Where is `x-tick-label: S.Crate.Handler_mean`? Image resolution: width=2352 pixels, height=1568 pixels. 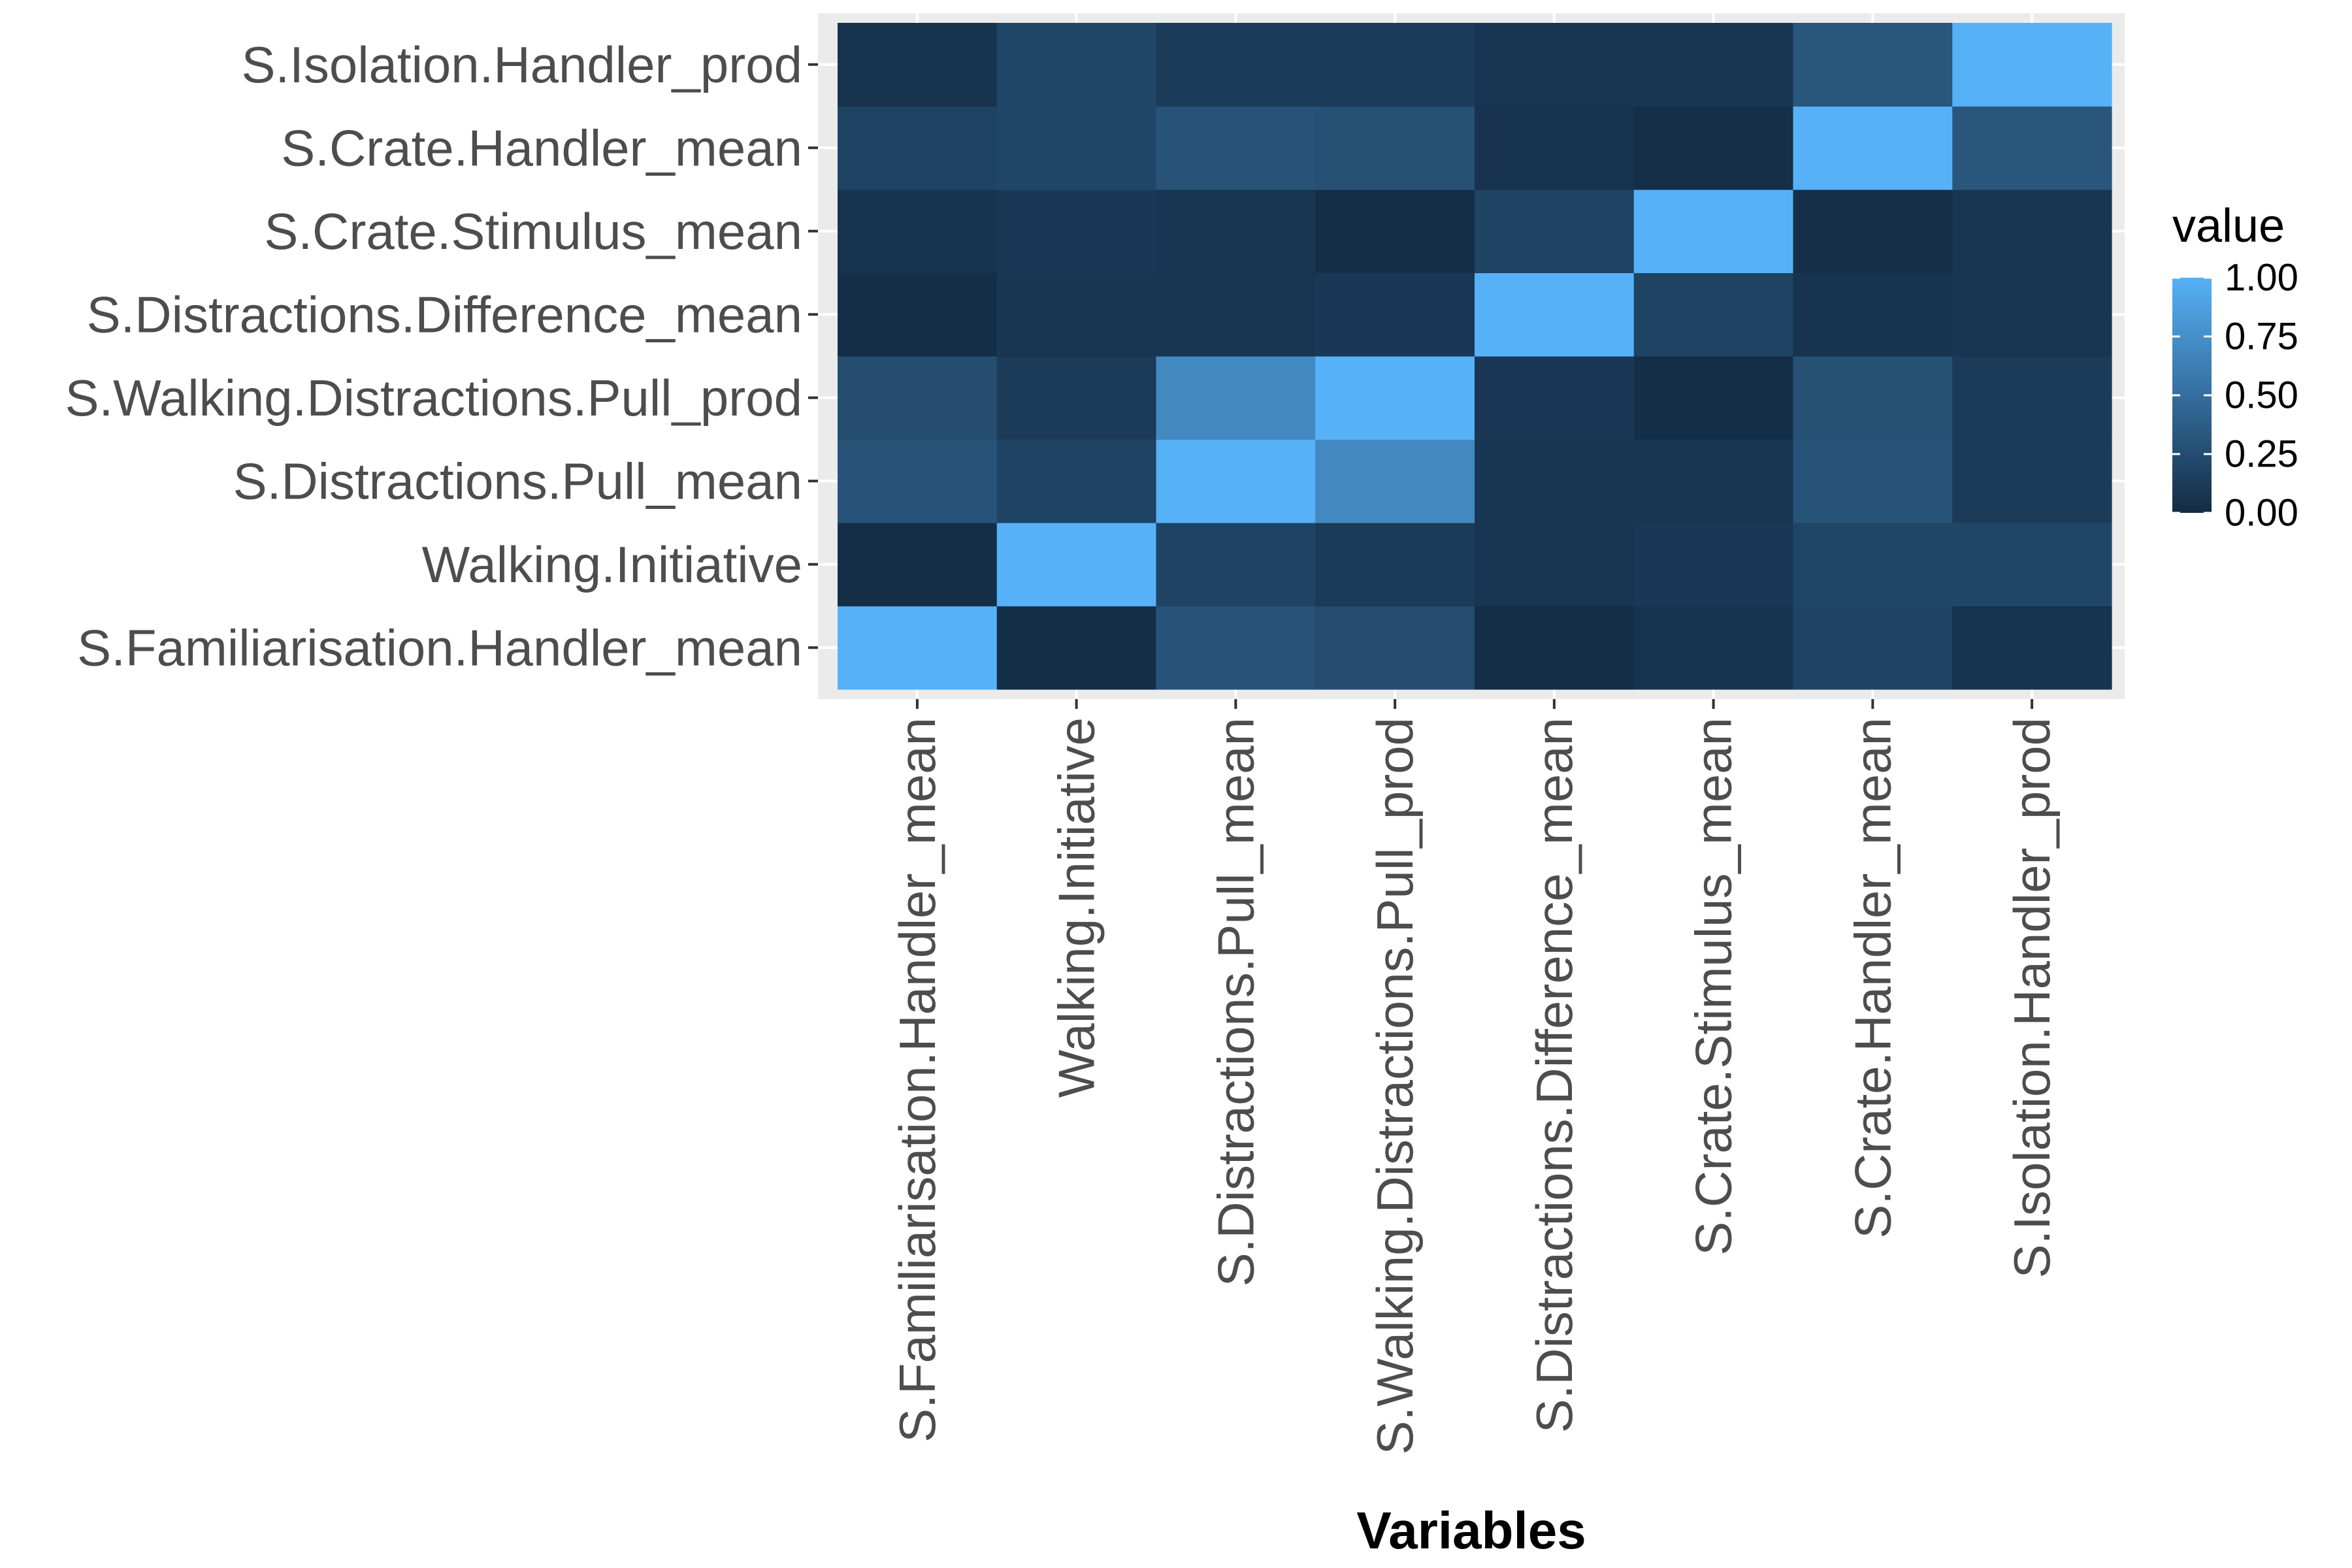 x-tick-label: S.Crate.Handler_mean is located at coordinates (1872, 978).